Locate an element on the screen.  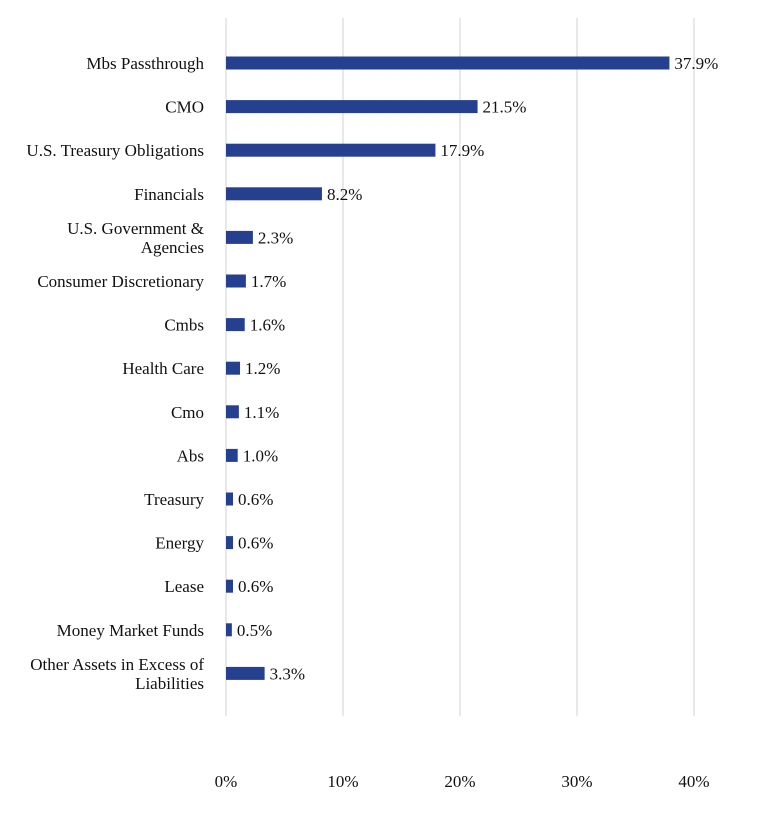
category-label-line: Energy is located at coordinates (179, 543).